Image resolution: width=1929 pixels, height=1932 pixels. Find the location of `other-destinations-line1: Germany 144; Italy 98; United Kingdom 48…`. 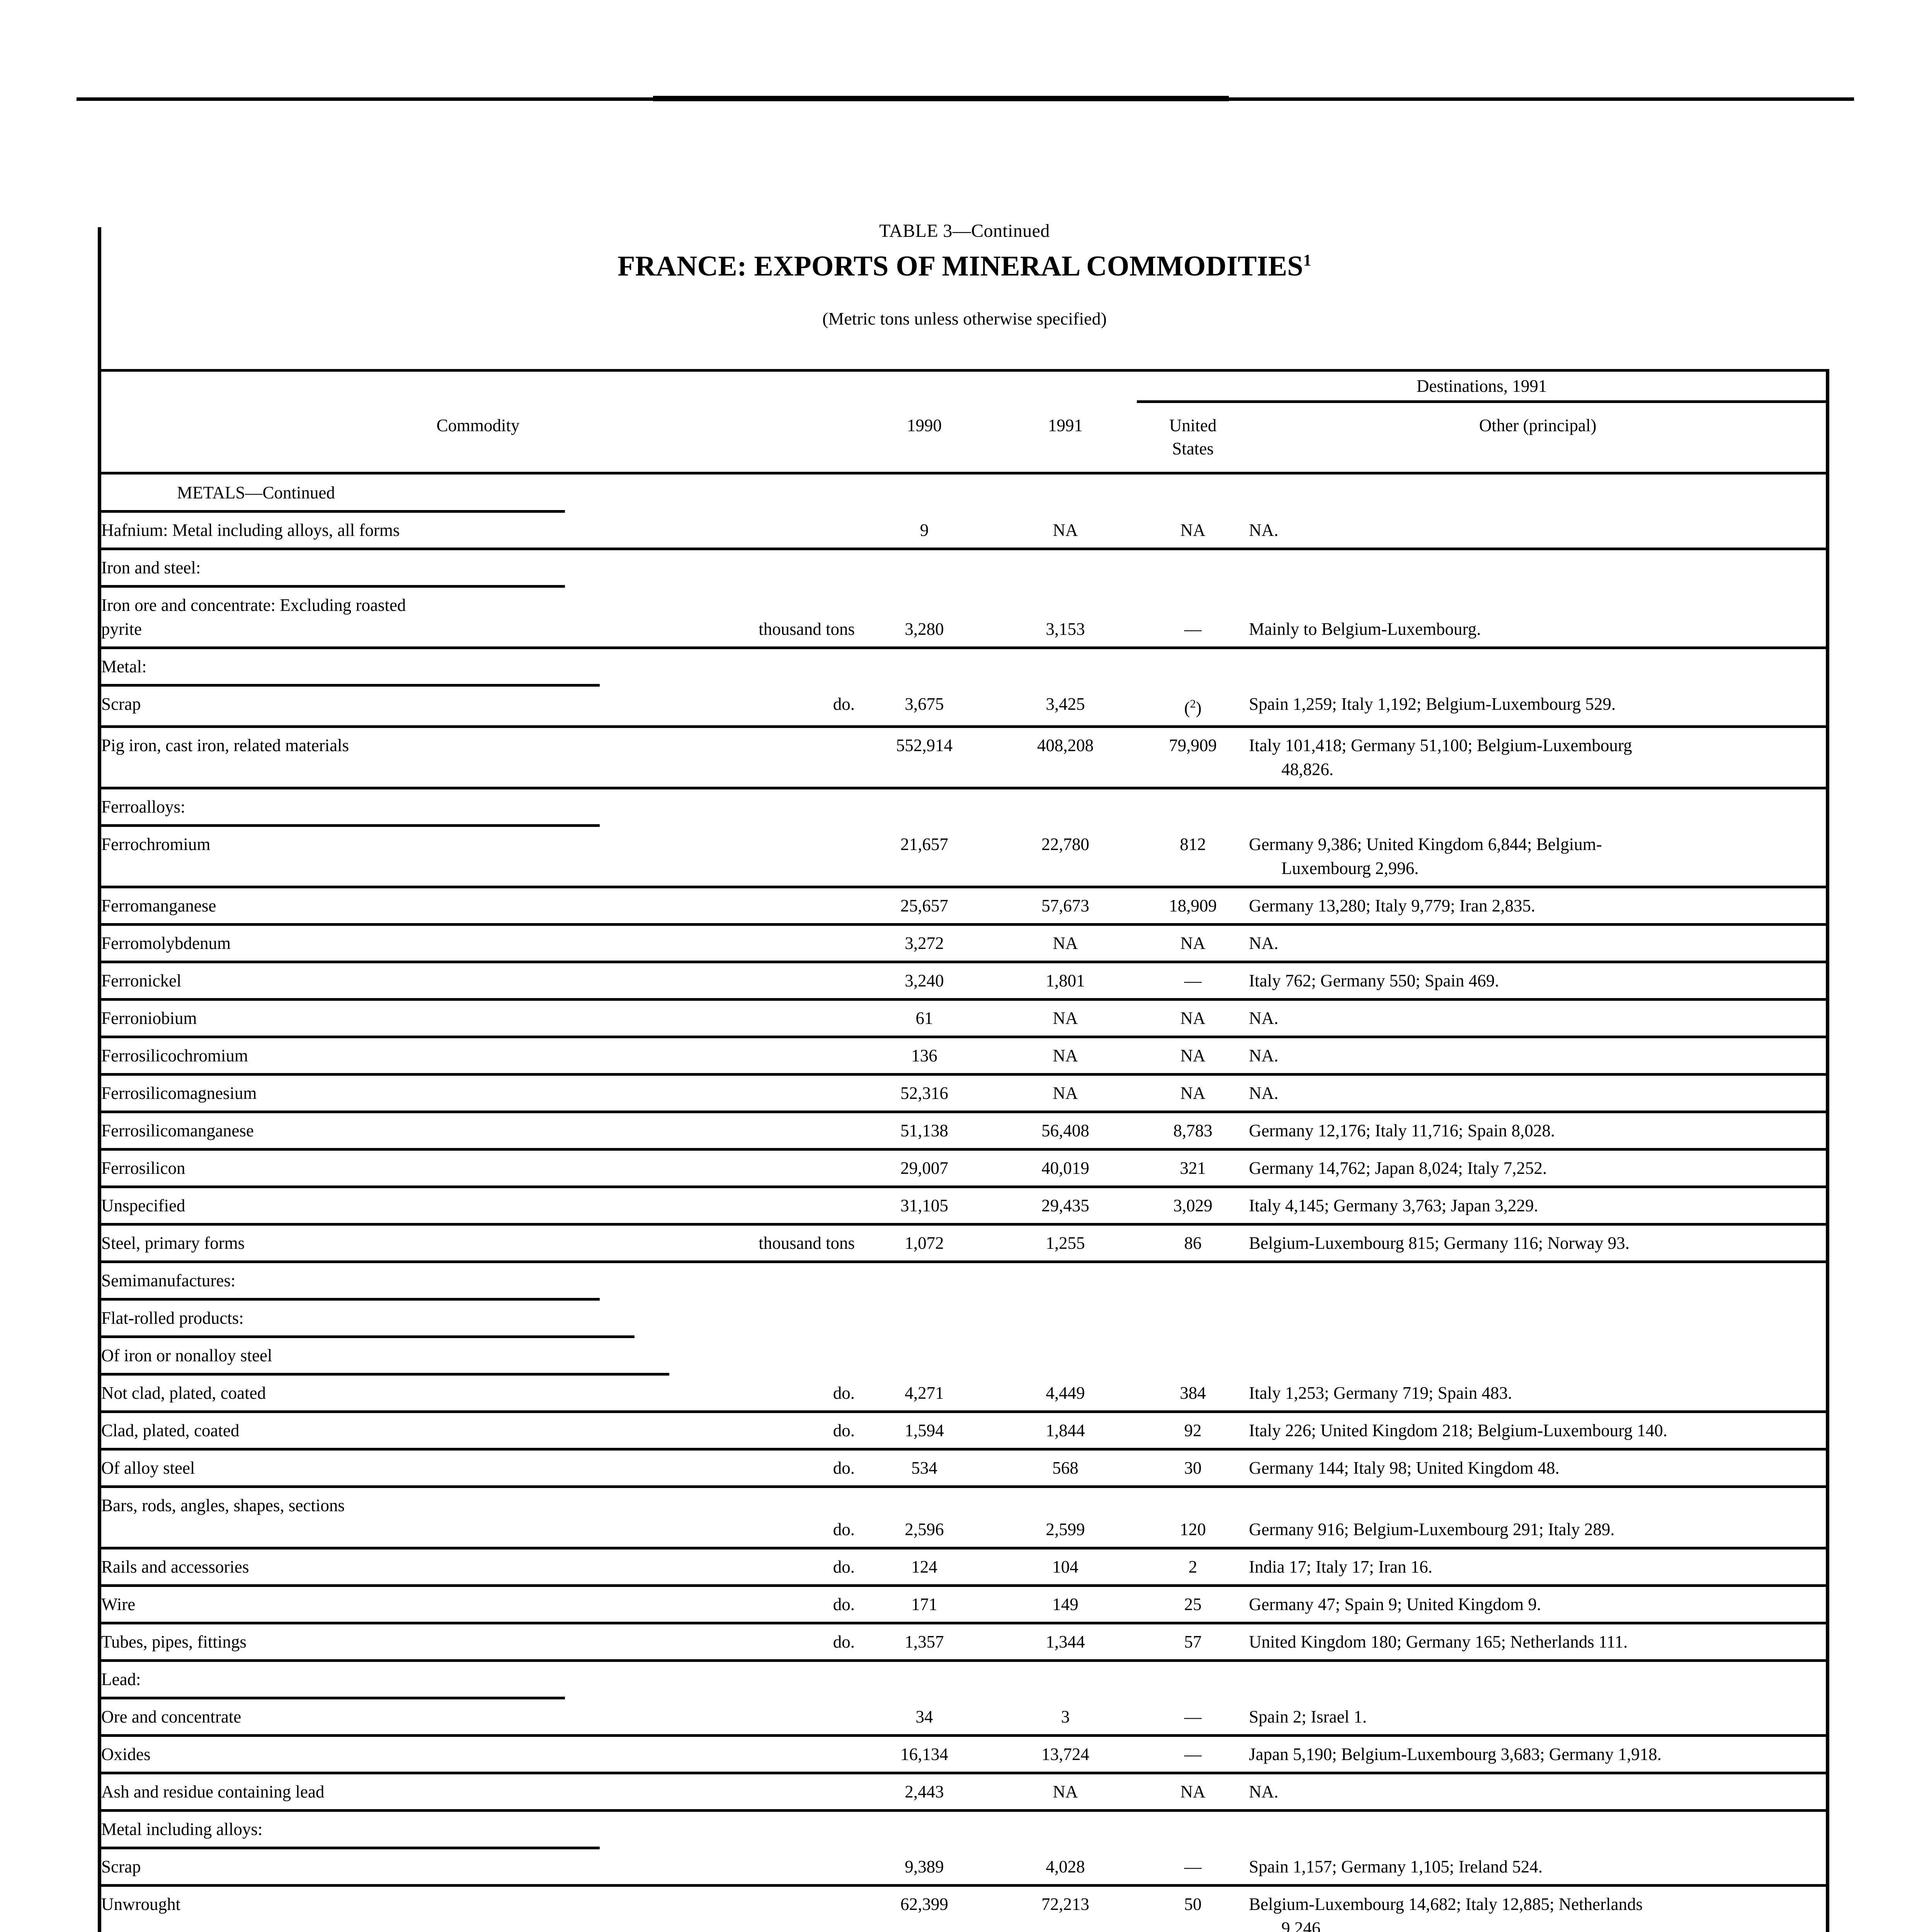

other-destinations-line1: Germany 144; Italy 98; United Kingdom 48… is located at coordinates (1404, 1468).